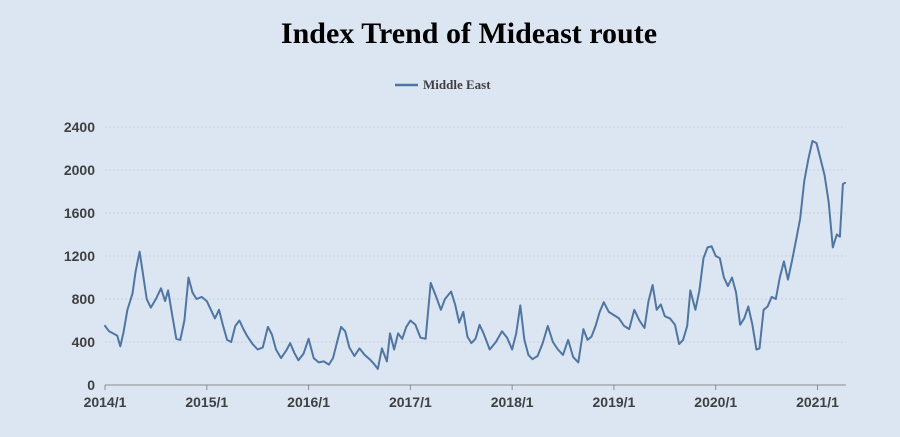  What do you see at coordinates (206, 402) in the screenshot?
I see `x-tick-label: 2015/1` at bounding box center [206, 402].